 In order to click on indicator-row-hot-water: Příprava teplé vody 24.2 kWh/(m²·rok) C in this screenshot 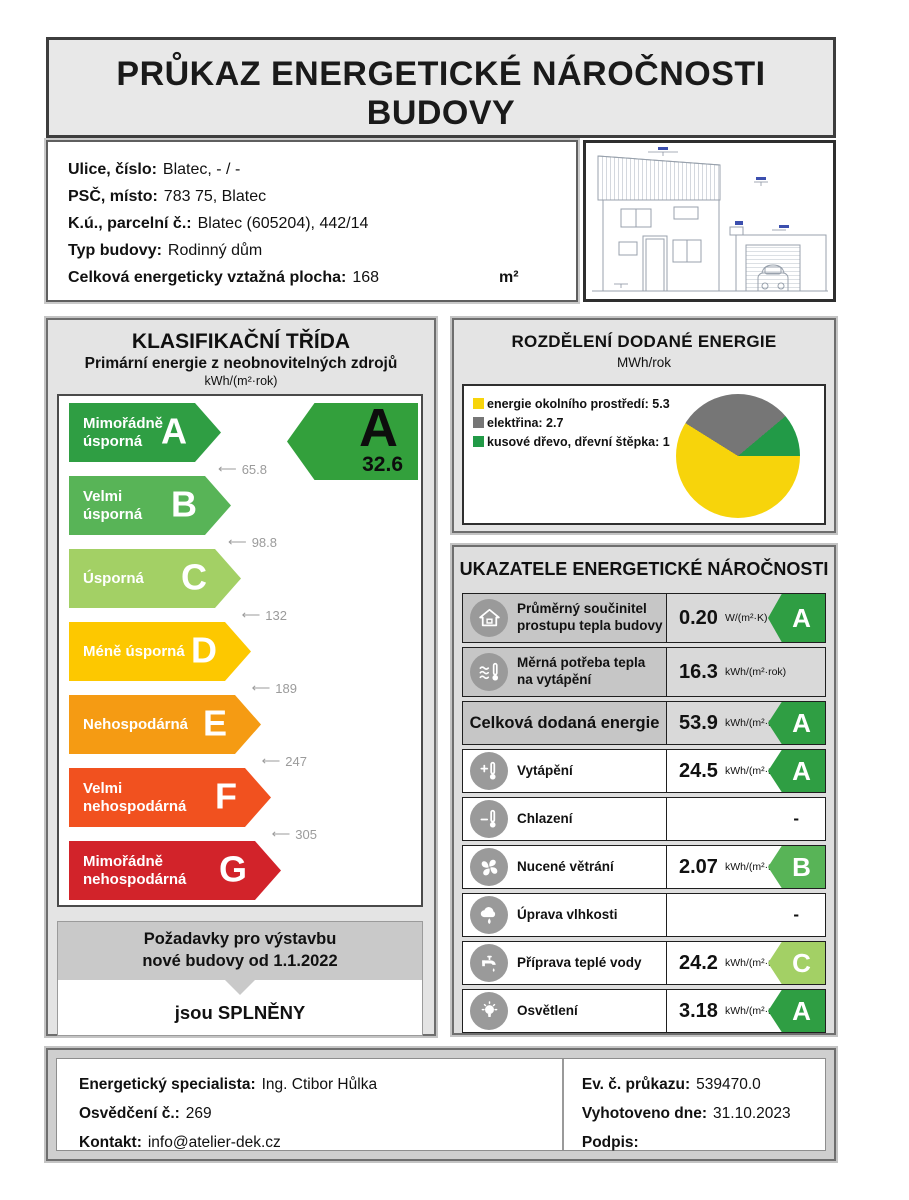, I will do `click(644, 963)`.